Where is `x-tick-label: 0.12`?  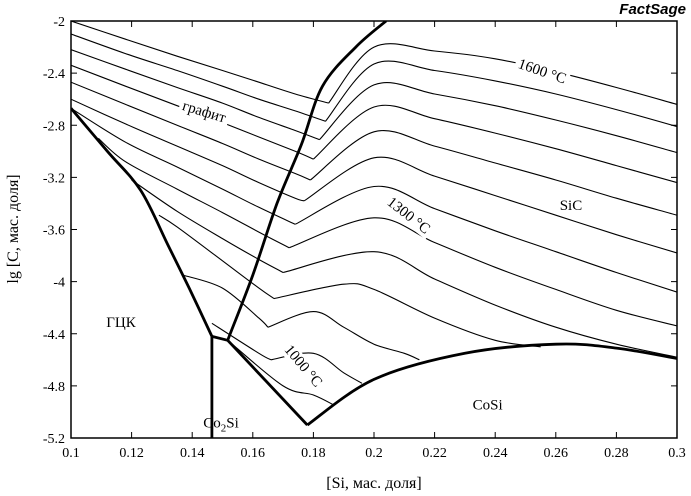 x-tick-label: 0.12 is located at coordinates (131, 453).